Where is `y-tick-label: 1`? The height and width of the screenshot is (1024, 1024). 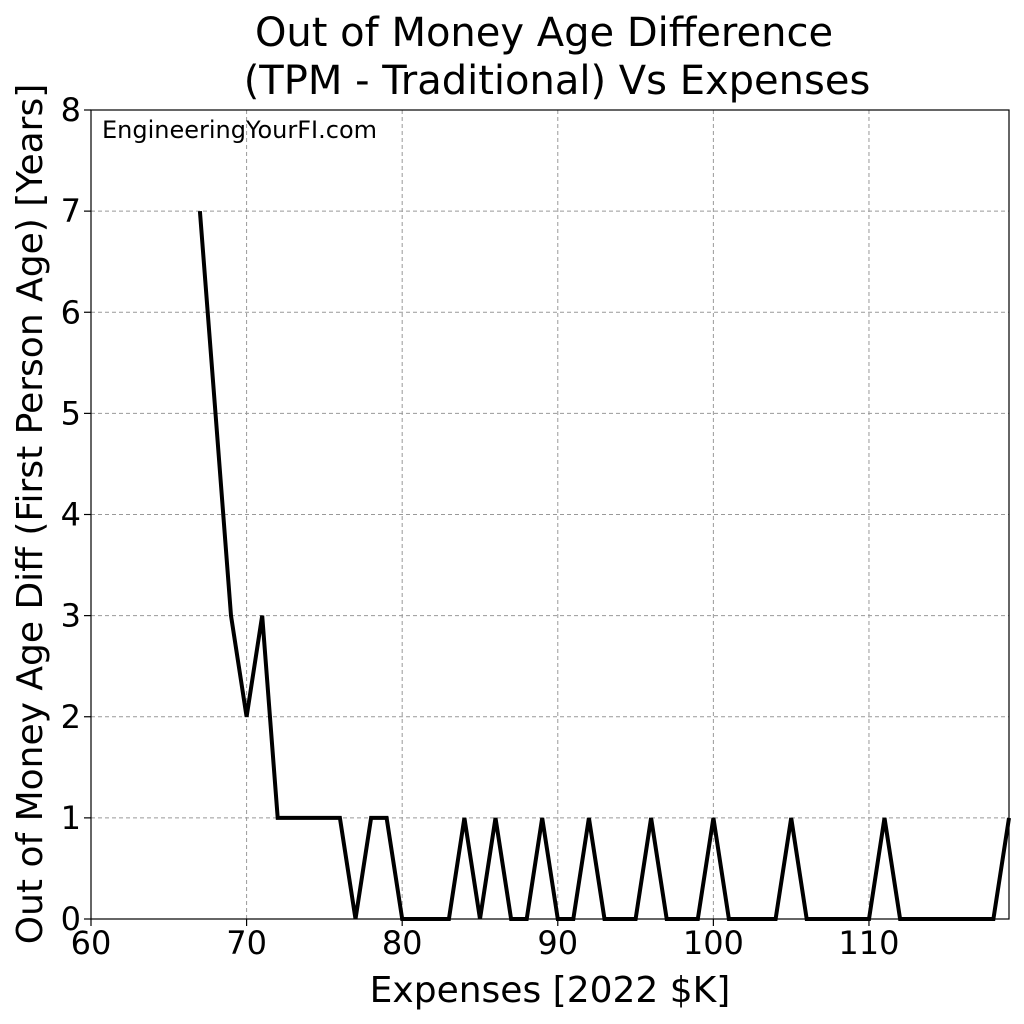 y-tick-label: 1 is located at coordinates (71, 818).